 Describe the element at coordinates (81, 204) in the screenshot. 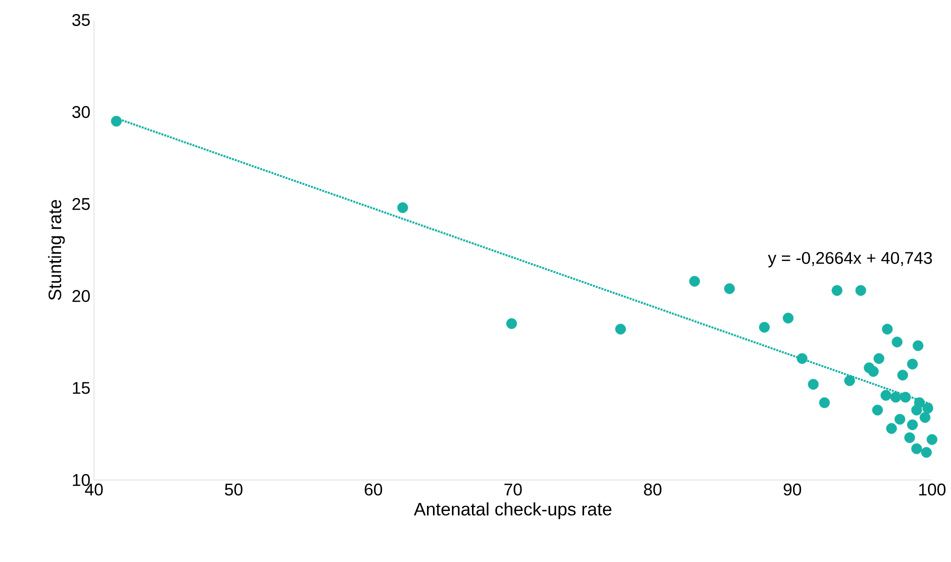

I see `y-tick-label: 25` at that location.